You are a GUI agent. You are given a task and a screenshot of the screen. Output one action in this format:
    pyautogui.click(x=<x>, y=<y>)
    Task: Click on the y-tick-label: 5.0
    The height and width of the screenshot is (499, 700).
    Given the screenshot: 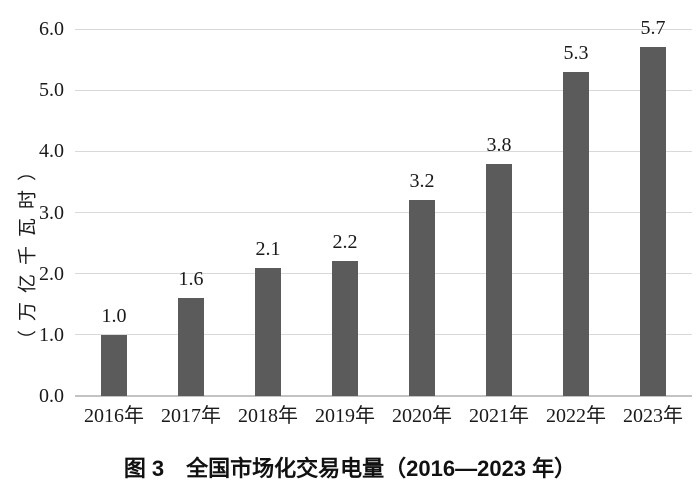 What is the action you would take?
    pyautogui.click(x=51, y=90)
    